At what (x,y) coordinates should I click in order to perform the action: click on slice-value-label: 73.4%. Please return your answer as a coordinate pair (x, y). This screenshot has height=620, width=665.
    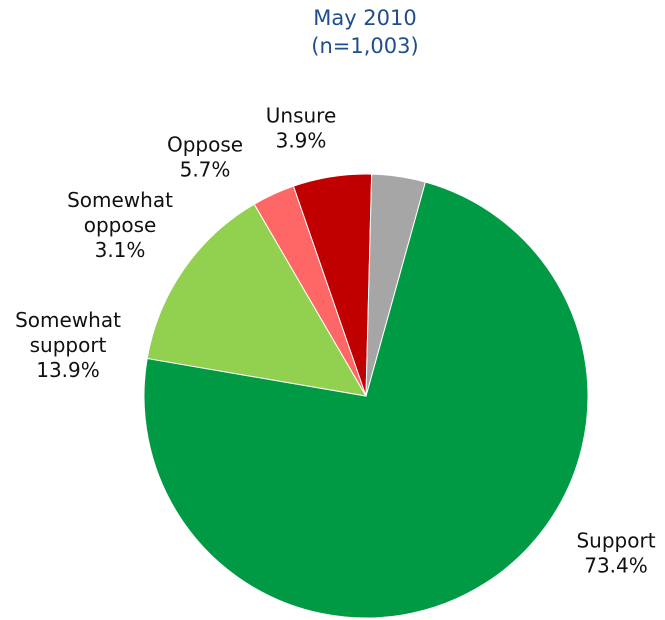
    Looking at the image, I should click on (616, 566).